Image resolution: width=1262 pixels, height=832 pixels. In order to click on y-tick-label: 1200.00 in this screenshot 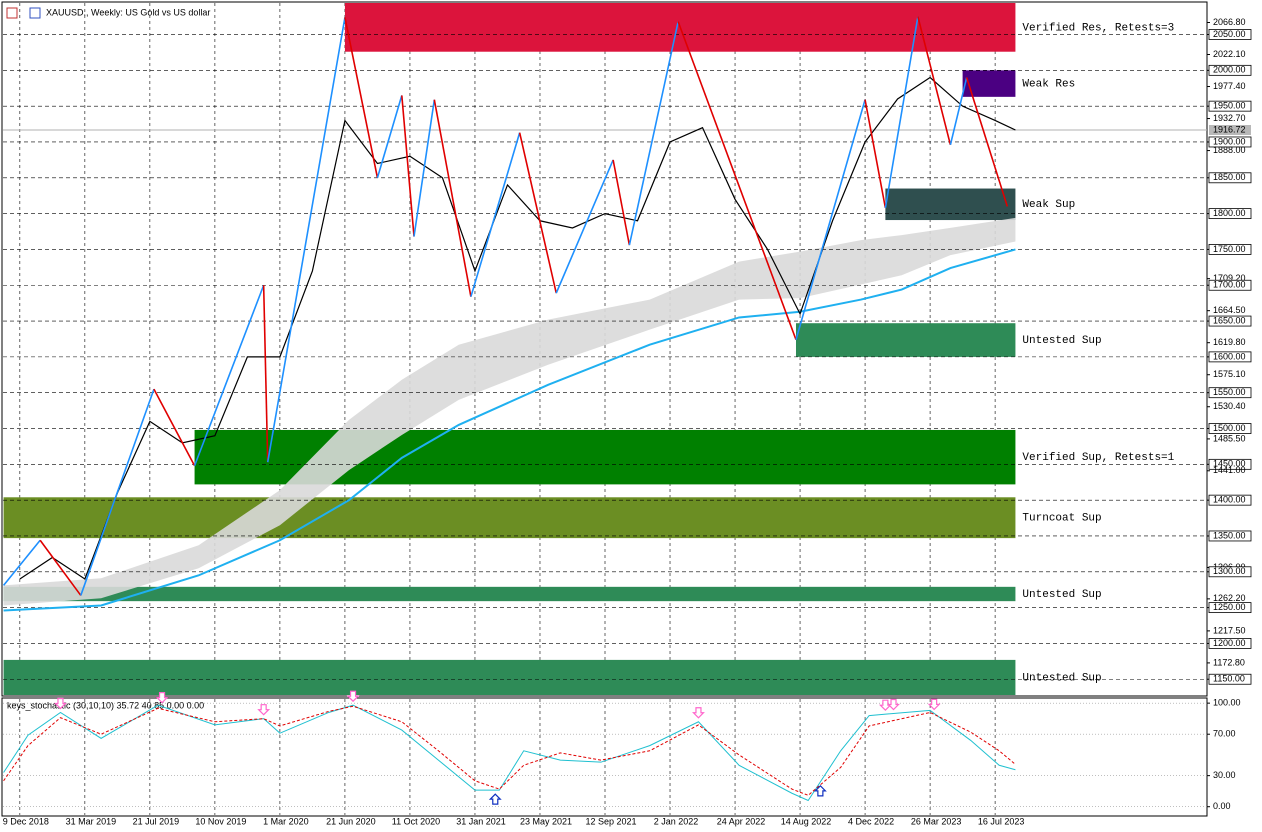, I will do `click(1229, 643)`.